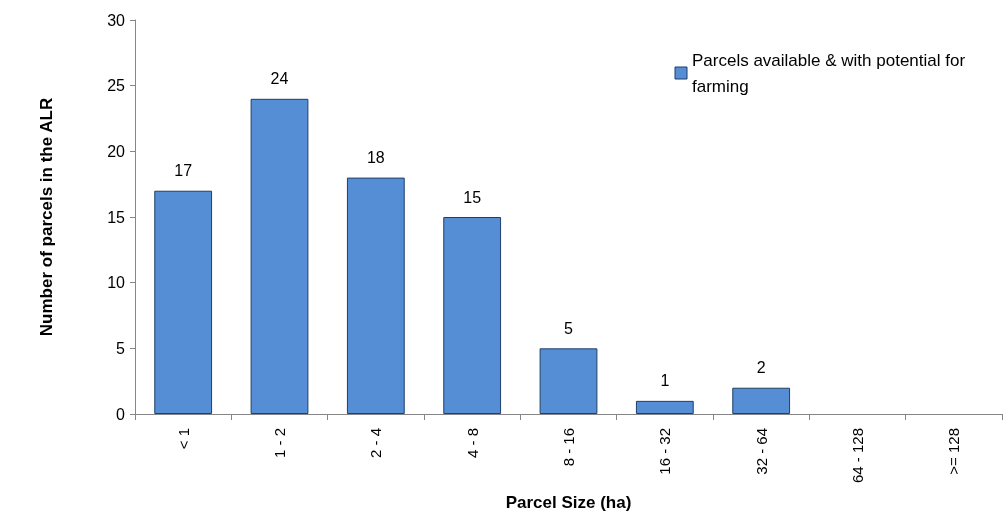  Describe the element at coordinates (183, 171) in the screenshot. I see `data-label: 17` at that location.